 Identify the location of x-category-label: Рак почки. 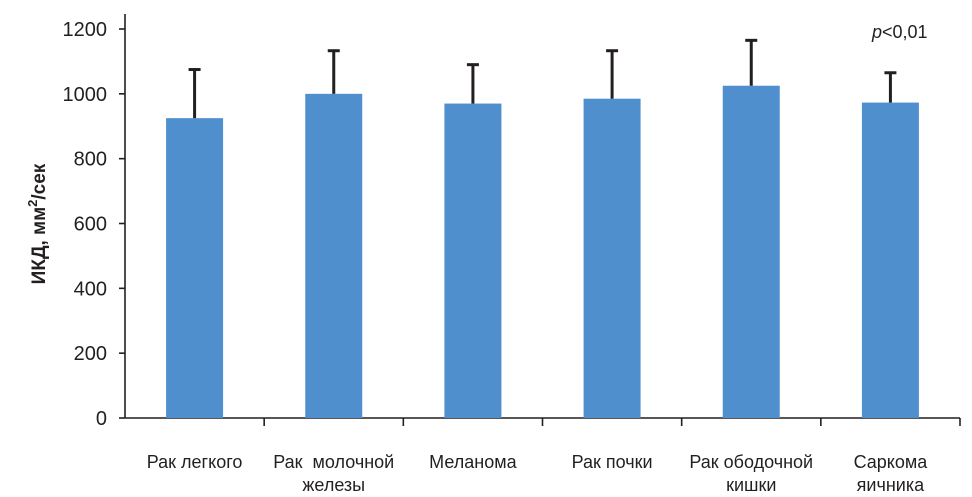
(612, 462).